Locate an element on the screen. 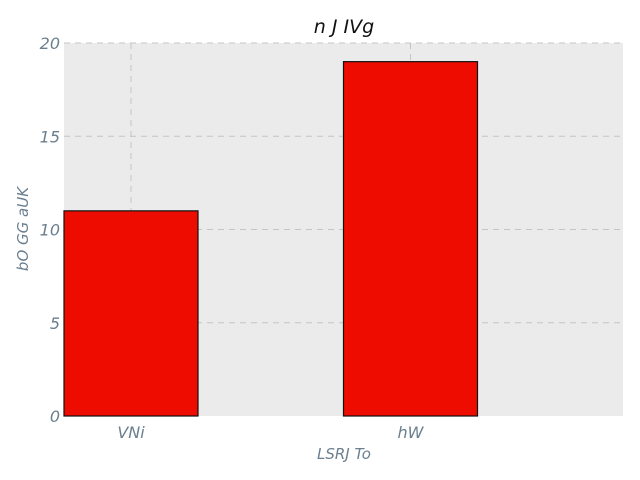 The width and height of the screenshot is (640, 480). x-axis-label: LSRJ To is located at coordinates (344, 454).